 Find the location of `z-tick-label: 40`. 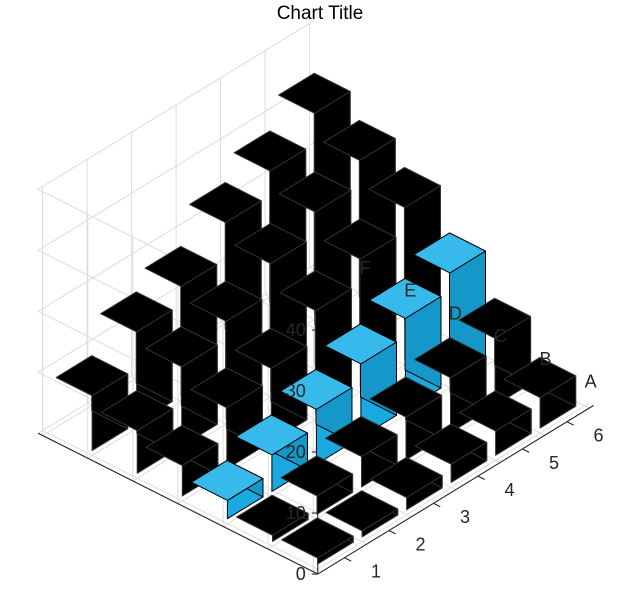

z-tick-label: 40 is located at coordinates (296, 330).